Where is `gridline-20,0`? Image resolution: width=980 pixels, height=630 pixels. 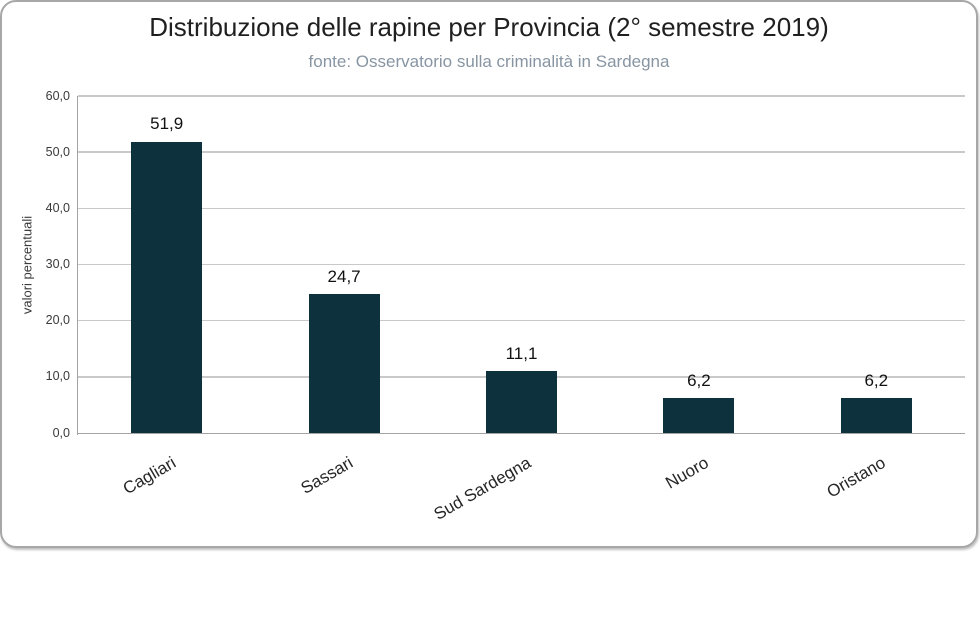 gridline-20,0 is located at coordinates (521, 320).